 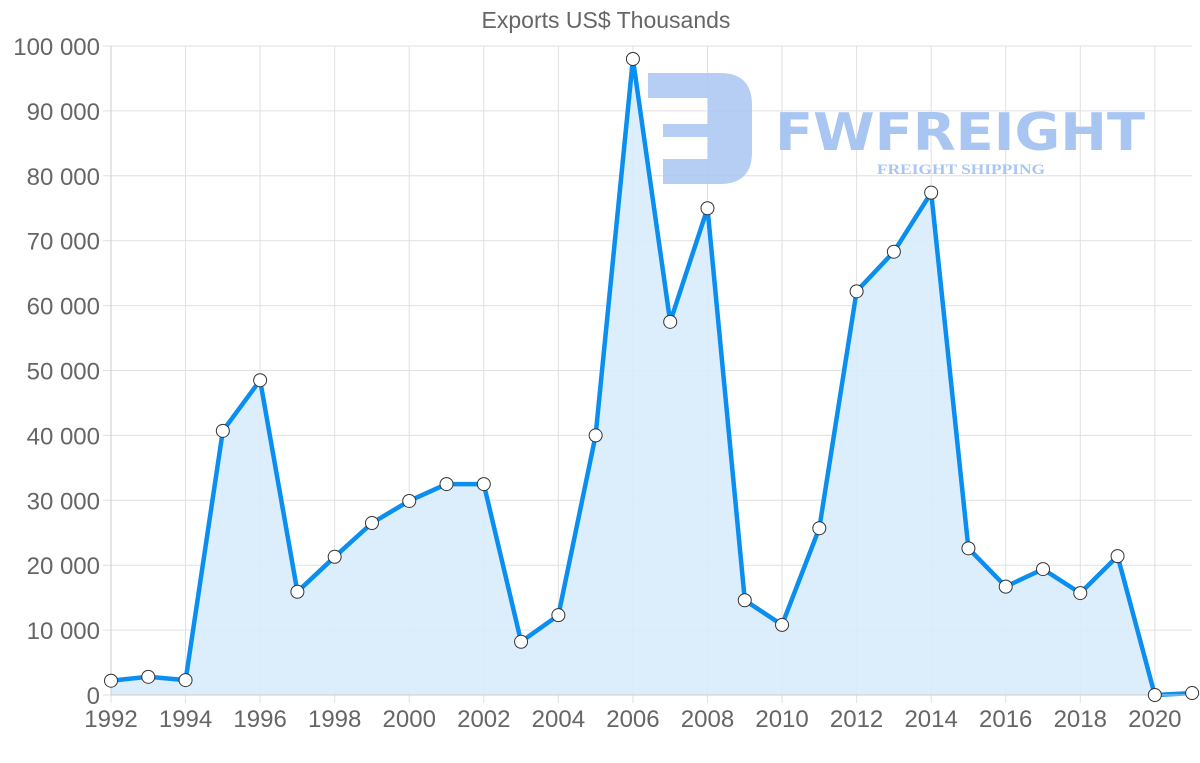 I want to click on data-point-2011, so click(x=819, y=528).